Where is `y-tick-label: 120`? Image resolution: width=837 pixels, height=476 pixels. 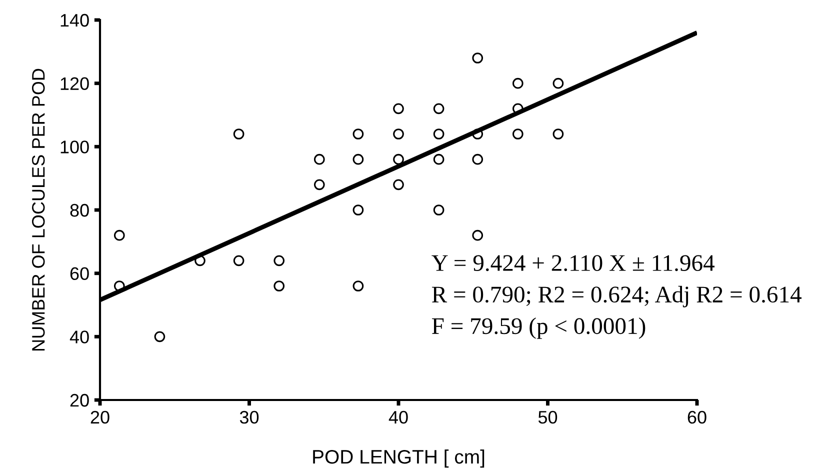 y-tick-label: 120 is located at coordinates (74, 83).